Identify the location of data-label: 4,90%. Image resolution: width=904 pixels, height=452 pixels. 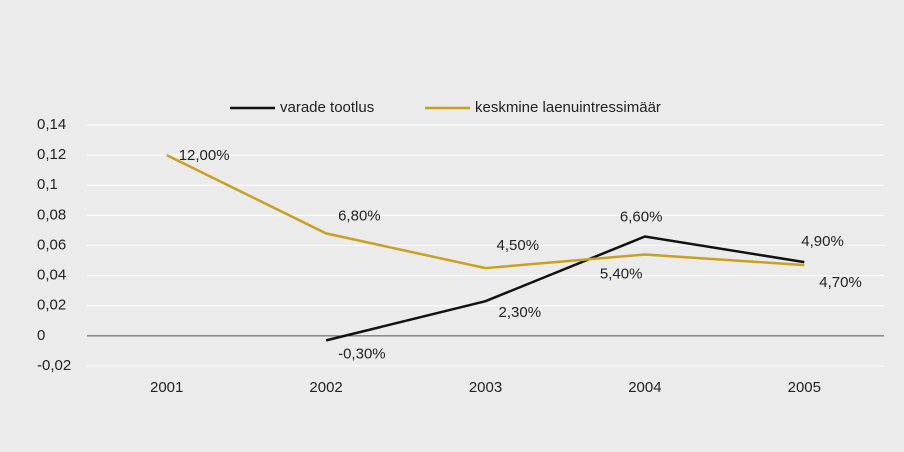
(822, 241).